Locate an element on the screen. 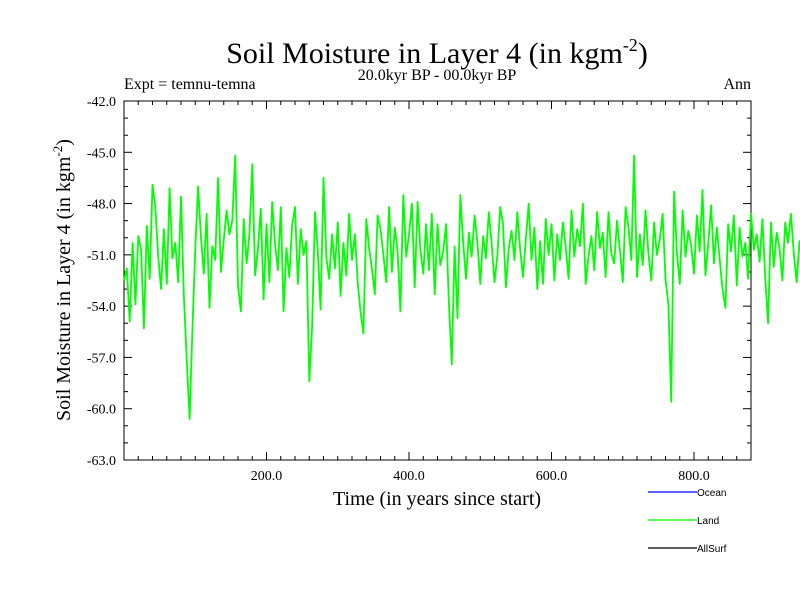 This screenshot has height=600, width=800. x-tick-label: 200.0 is located at coordinates (267, 476).